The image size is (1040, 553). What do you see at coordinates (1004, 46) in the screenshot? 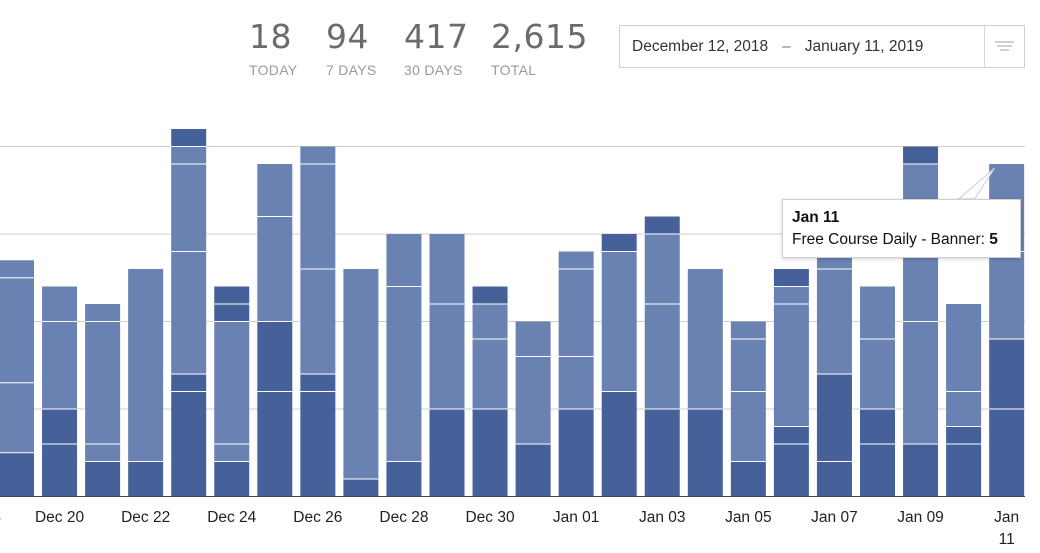
I see `date-range-menu-button` at bounding box center [1004, 46].